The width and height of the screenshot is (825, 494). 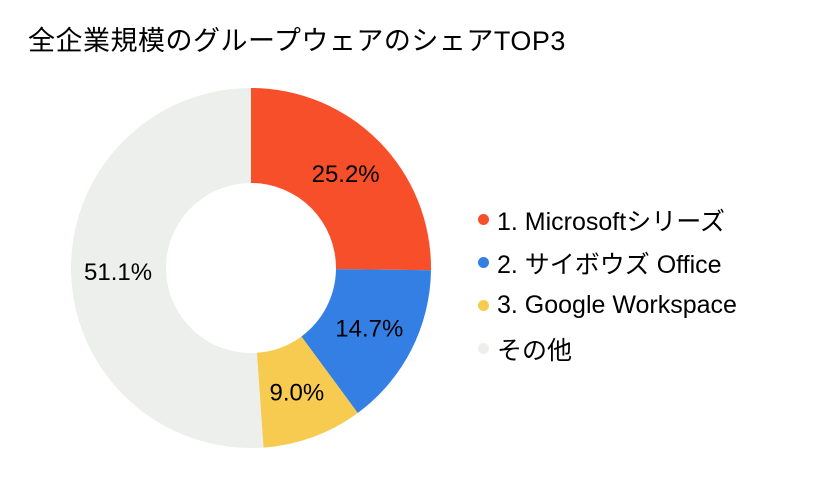 What do you see at coordinates (346, 174) in the screenshot?
I see `slice-label-1: 25.2%` at bounding box center [346, 174].